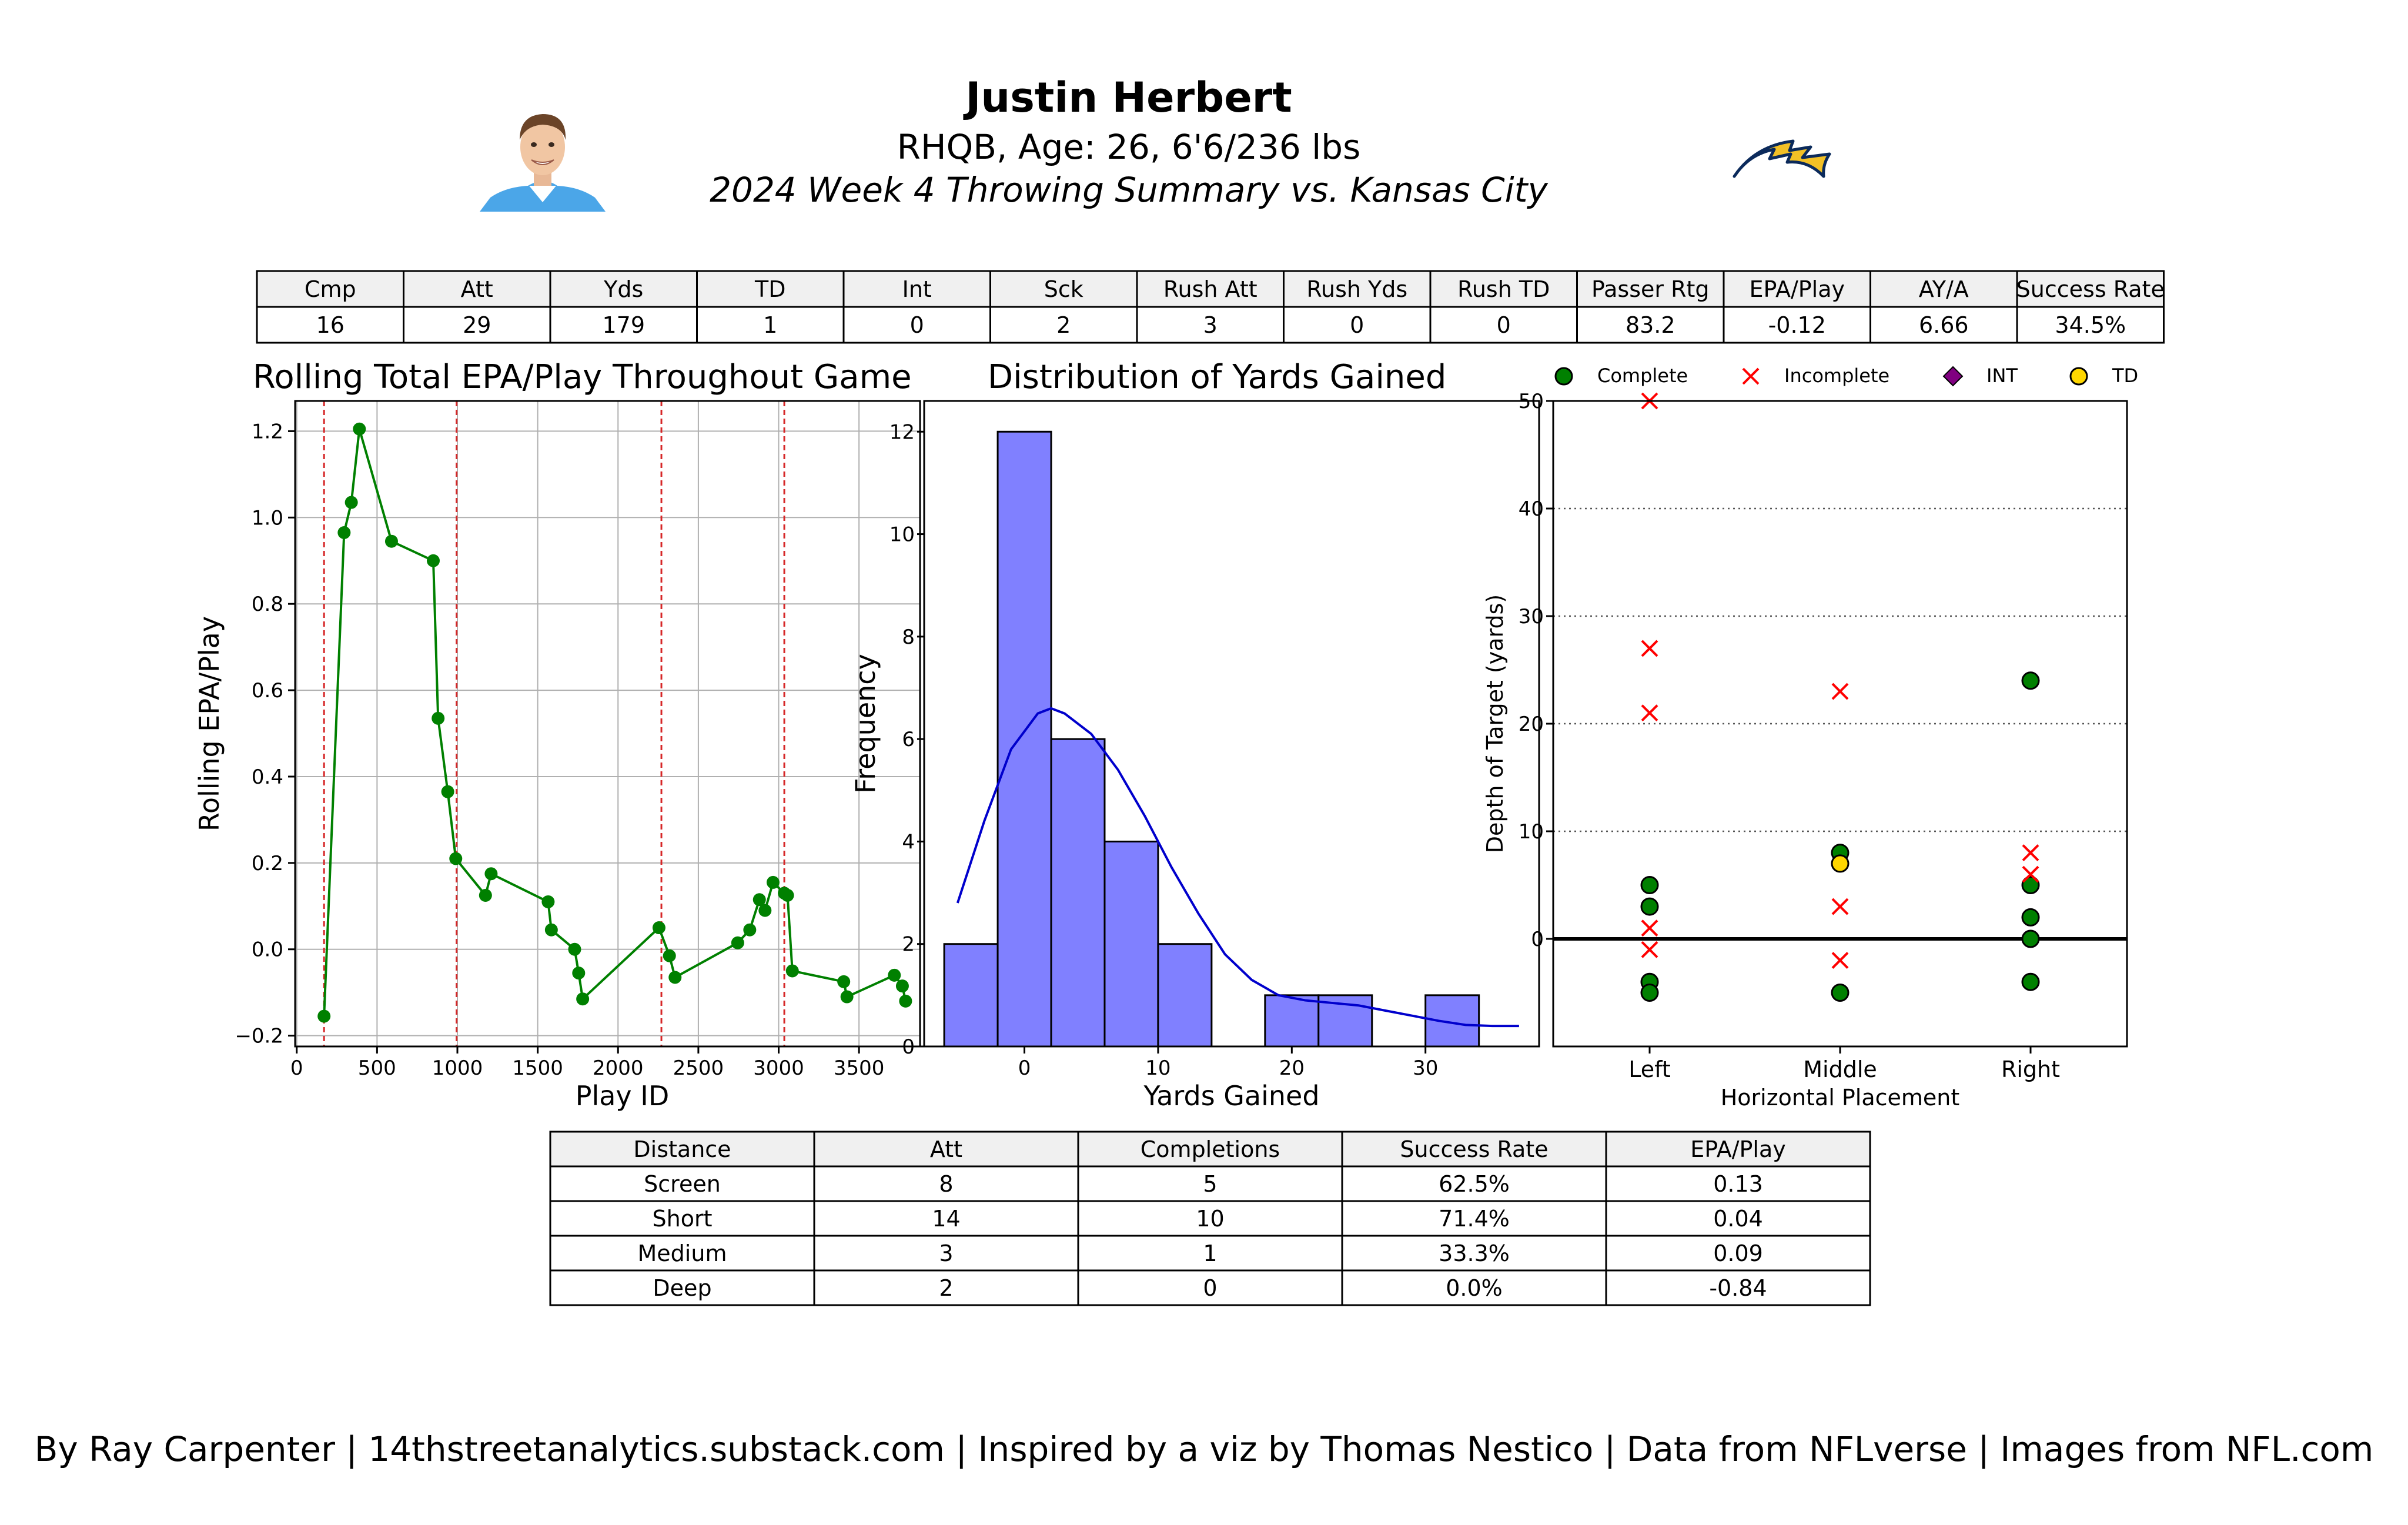 Image resolution: width=2408 pixels, height=1525 pixels. Describe the element at coordinates (1426, 1068) in the screenshot. I see `yards-xtick-label: 30` at that location.